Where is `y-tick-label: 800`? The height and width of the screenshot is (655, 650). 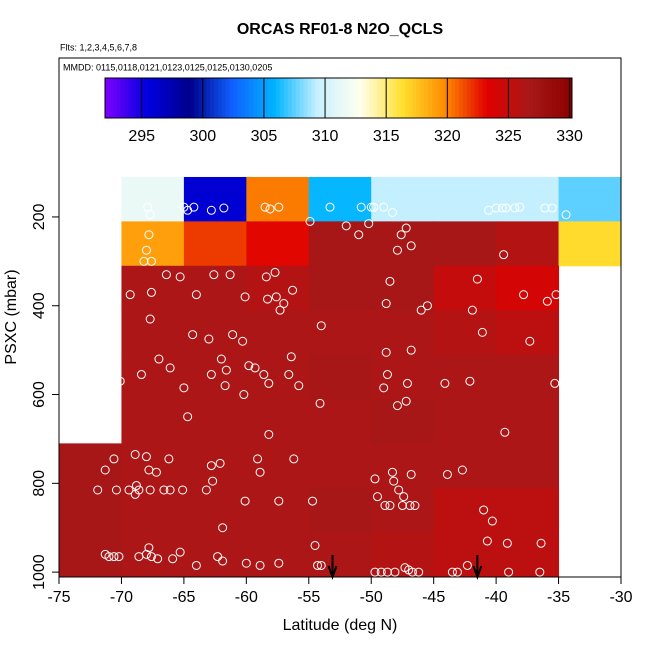 y-tick-label: 800 is located at coordinates (39, 483).